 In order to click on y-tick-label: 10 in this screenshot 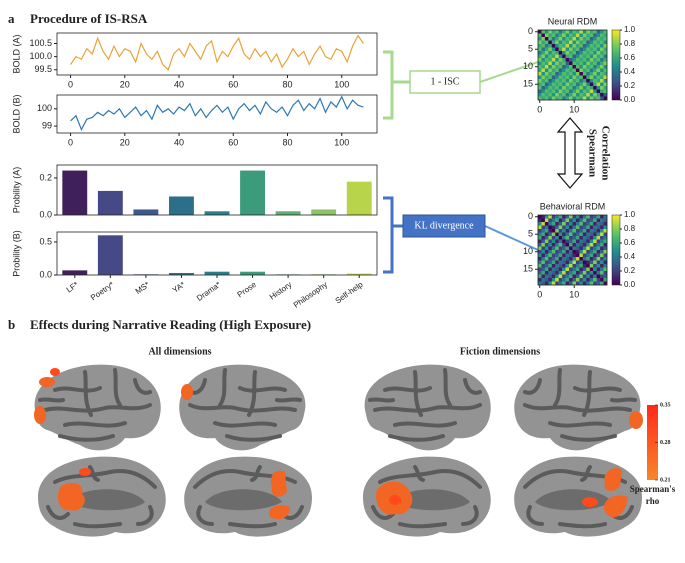, I will do `click(528, 251)`.